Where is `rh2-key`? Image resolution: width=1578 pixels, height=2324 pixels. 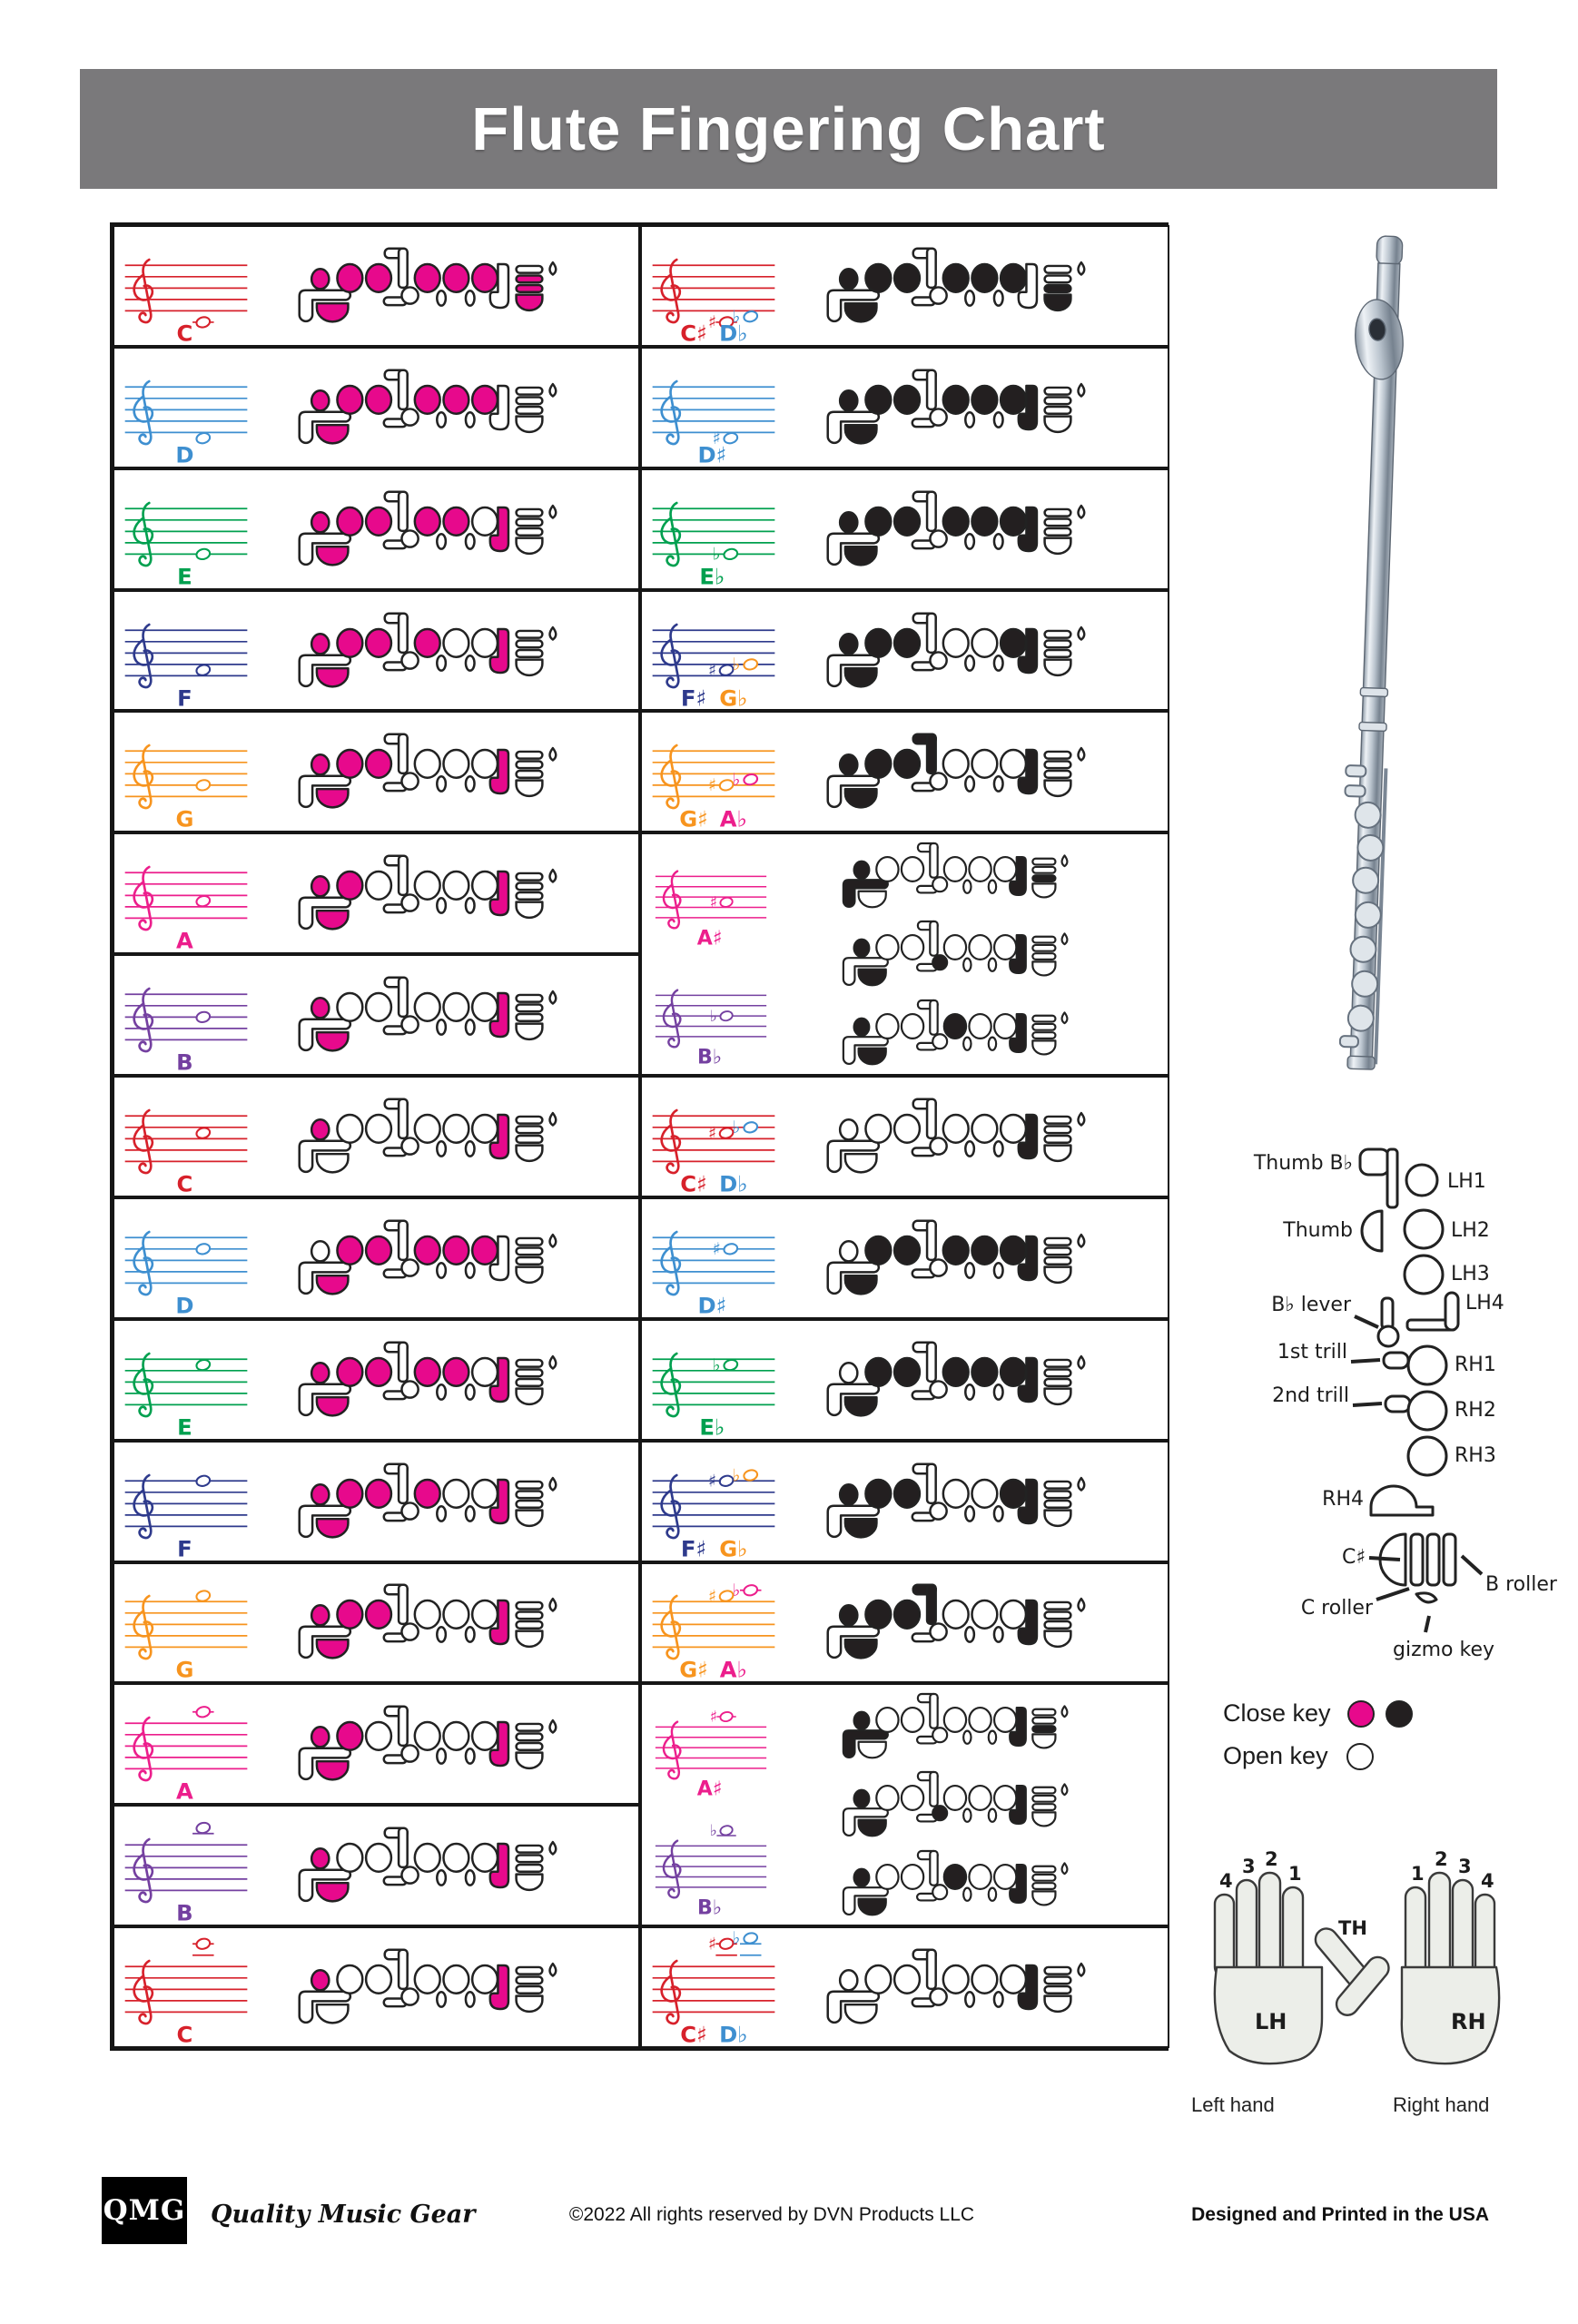
rh2-key is located at coordinates (984, 1979).